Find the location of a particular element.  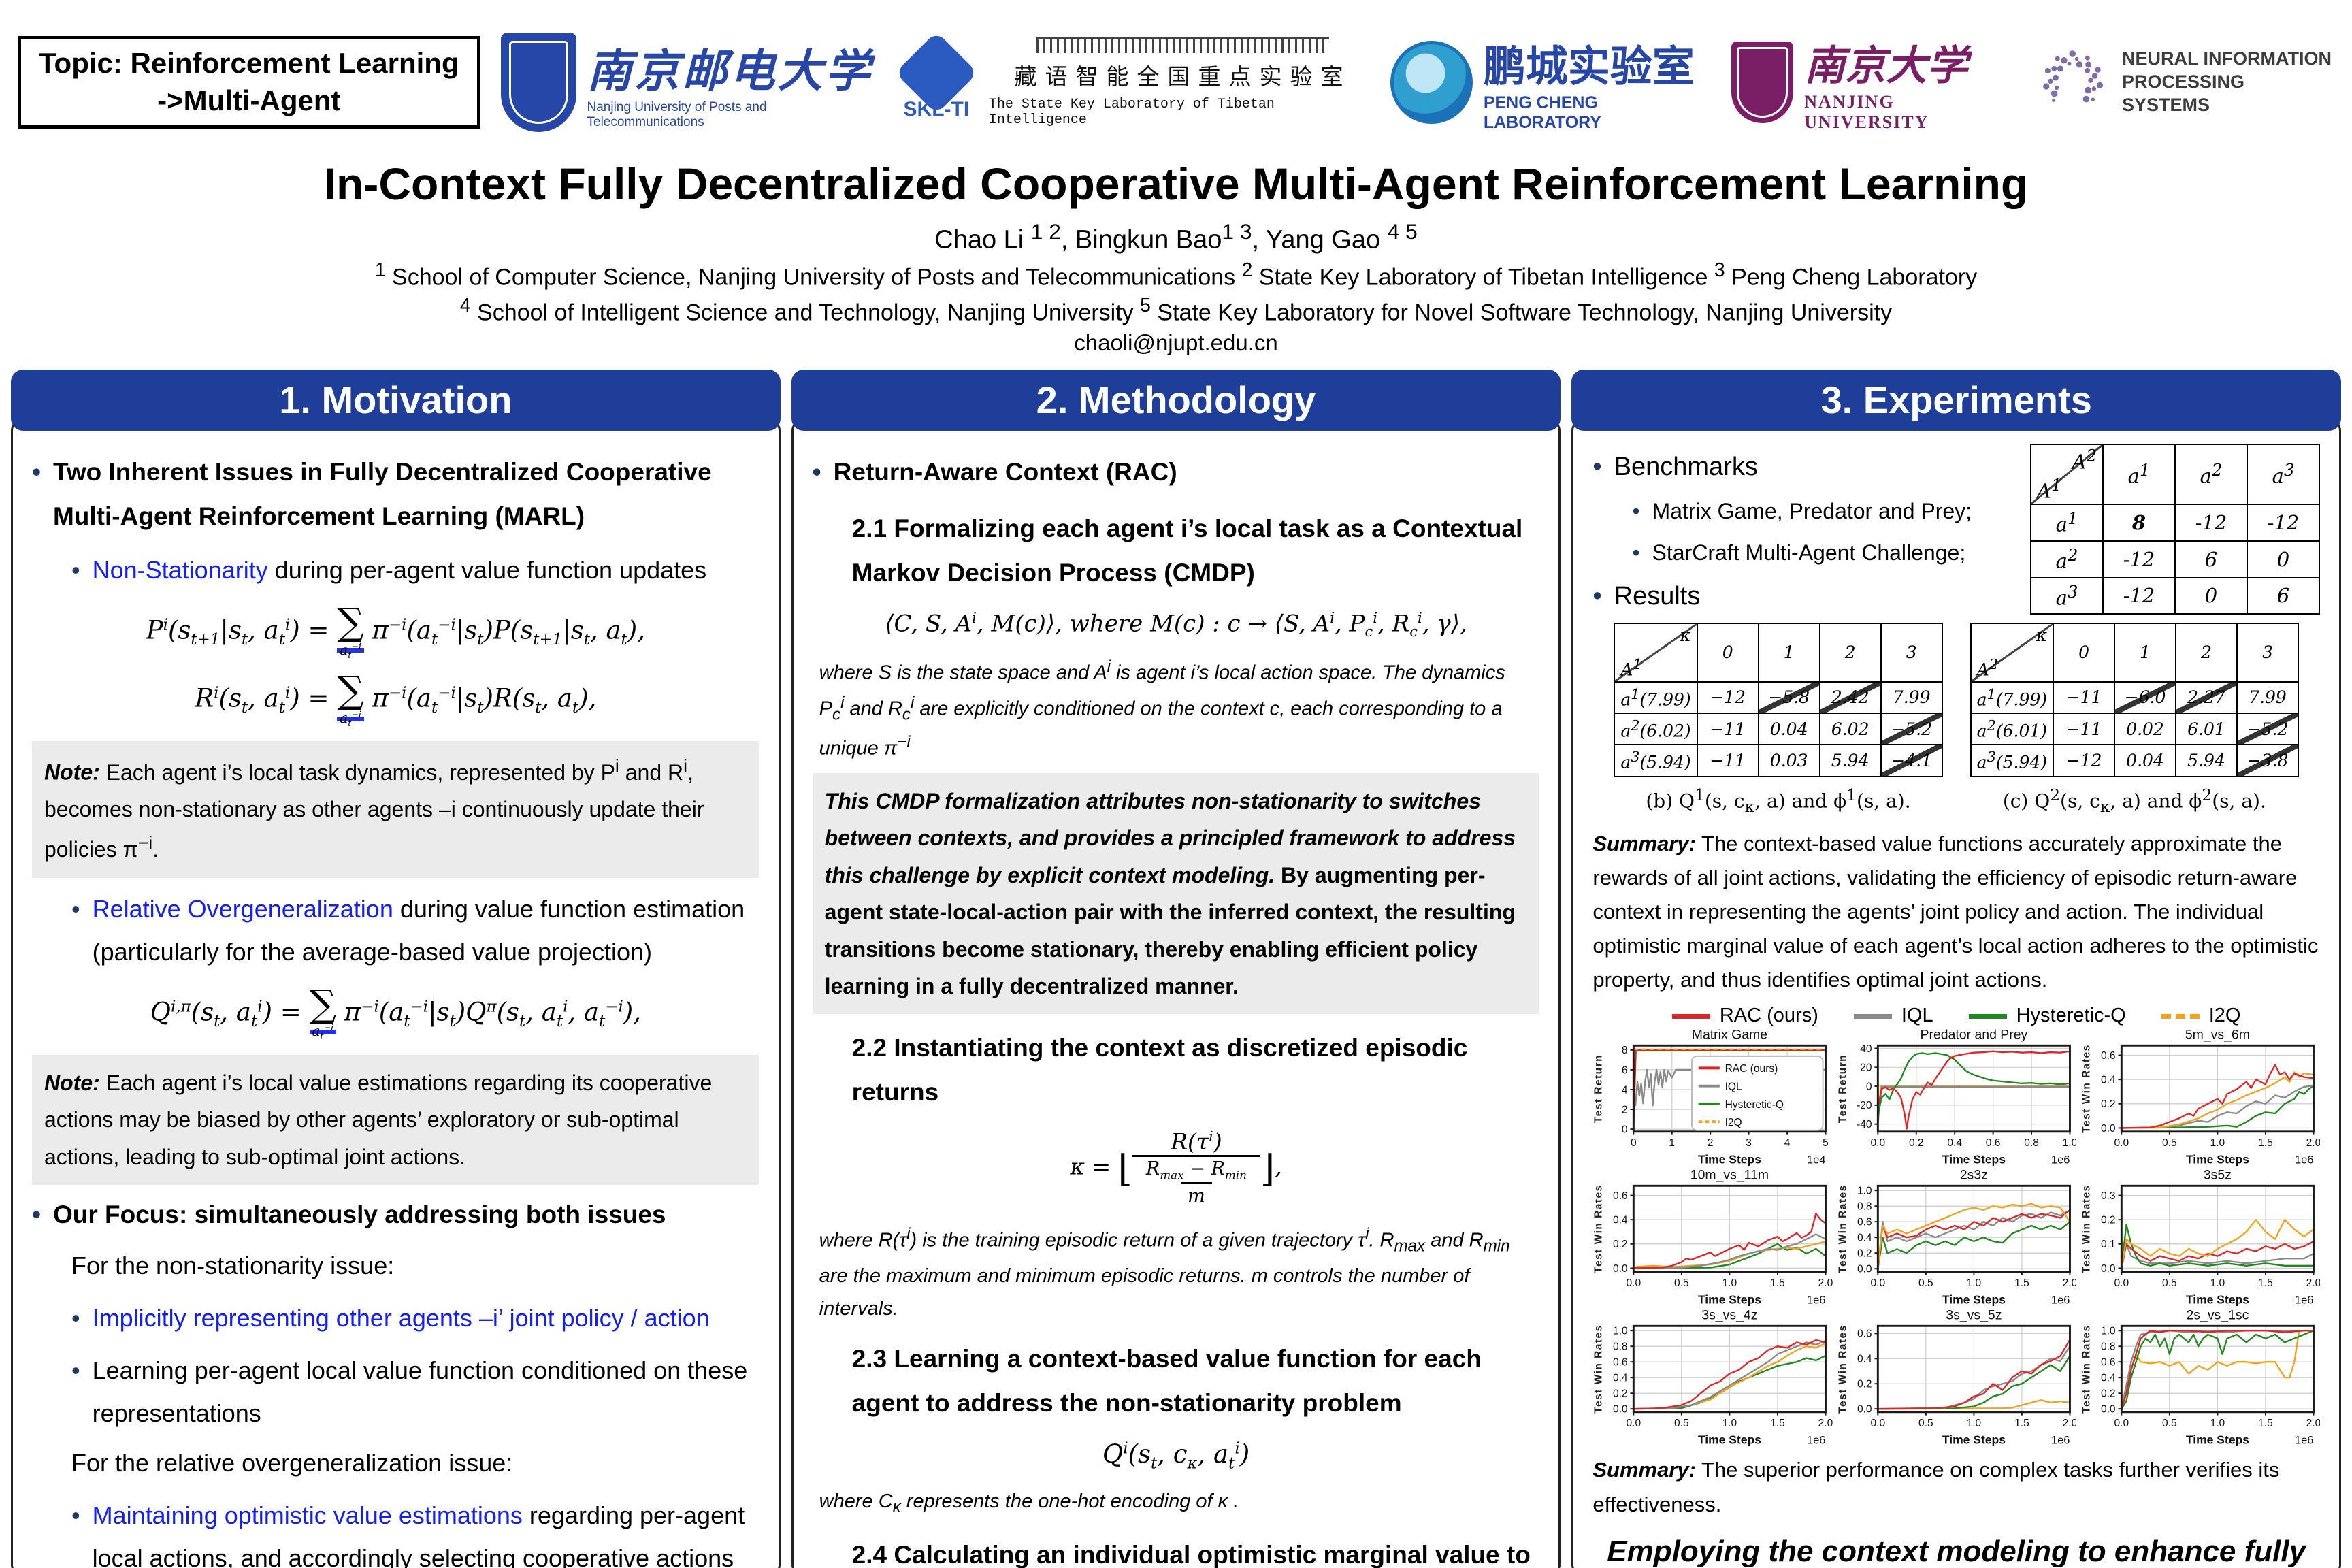

svg-text: 2 is located at coordinates (1625, 1110).